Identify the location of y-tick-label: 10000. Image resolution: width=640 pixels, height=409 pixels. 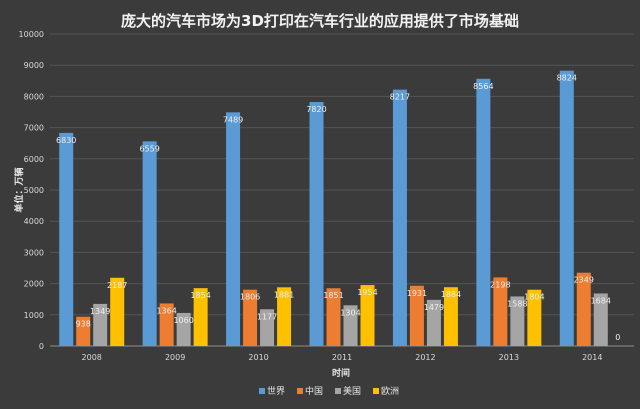
(31, 34).